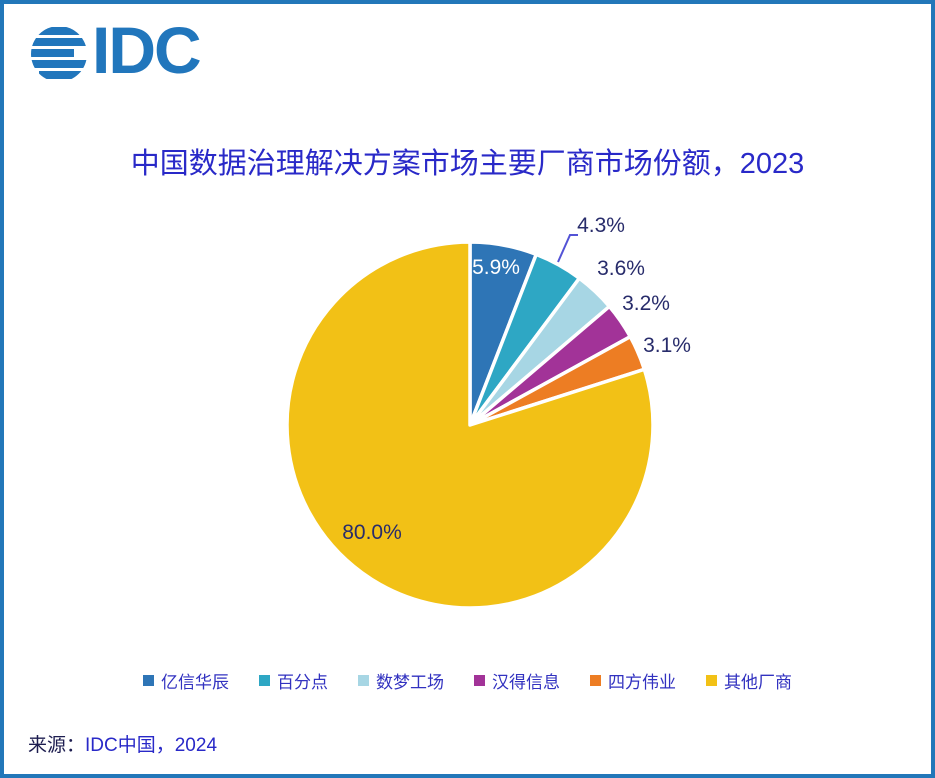 The image size is (935, 778). I want to click on source-prefix: 来源：, so click(57, 745).